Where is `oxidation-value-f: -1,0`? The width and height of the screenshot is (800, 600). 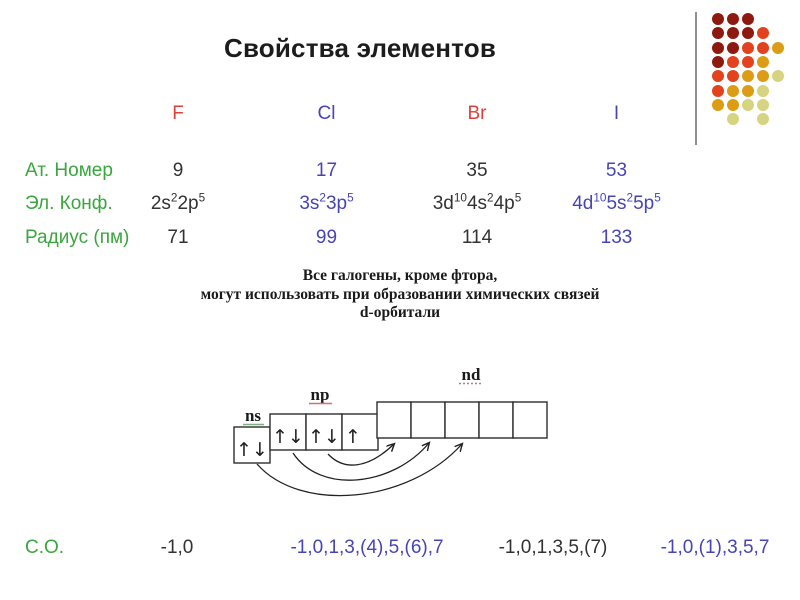 oxidation-value-f: -1,0 is located at coordinates (177, 547).